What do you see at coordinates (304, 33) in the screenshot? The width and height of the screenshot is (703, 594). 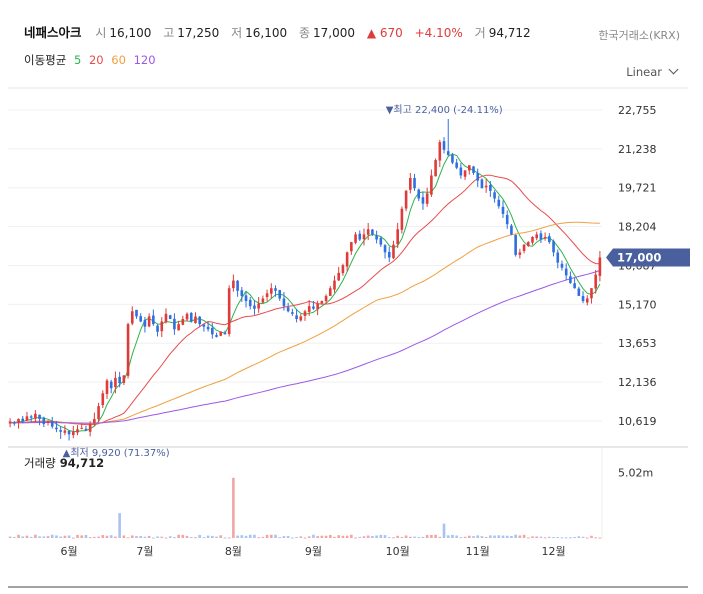 I see `close-label: 종` at bounding box center [304, 33].